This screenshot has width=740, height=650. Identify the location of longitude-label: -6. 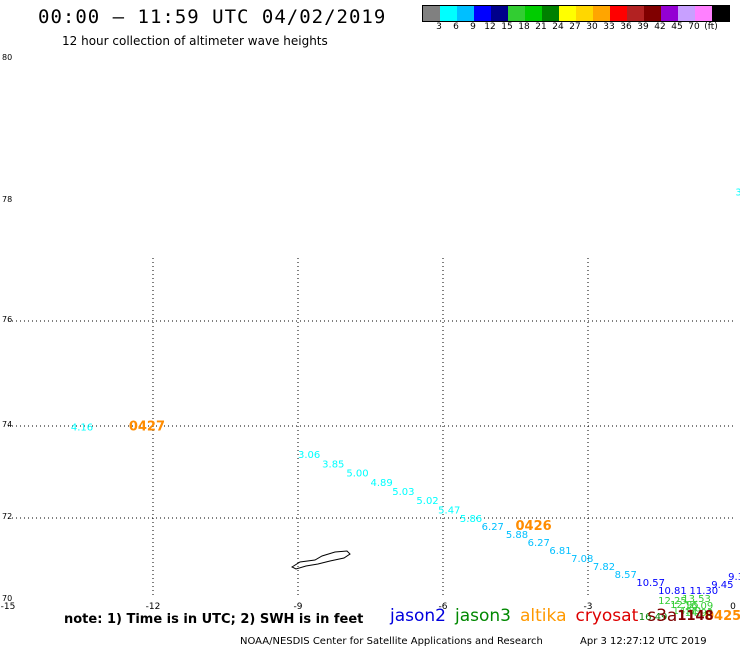
(443, 607).